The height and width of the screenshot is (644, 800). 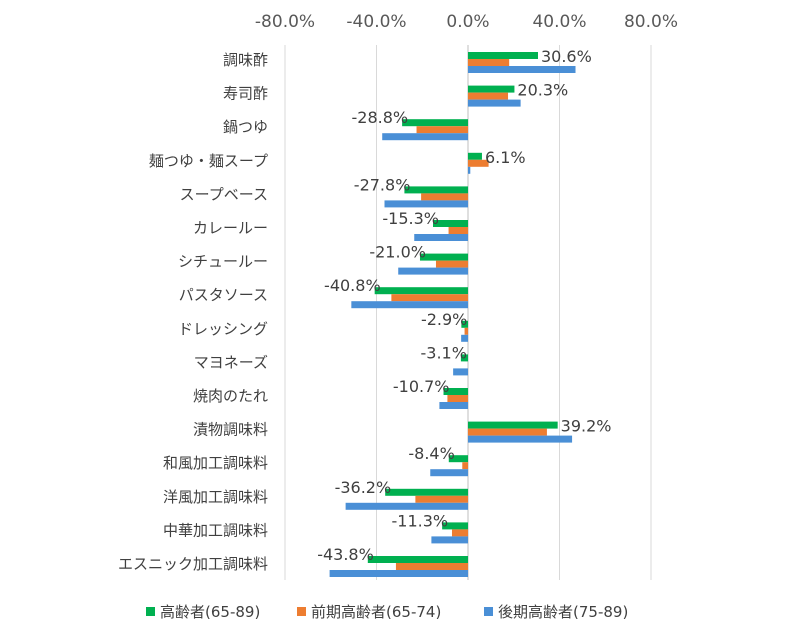 What do you see at coordinates (215, 497) in the screenshot?
I see `category-label: 洋風加工調味料` at bounding box center [215, 497].